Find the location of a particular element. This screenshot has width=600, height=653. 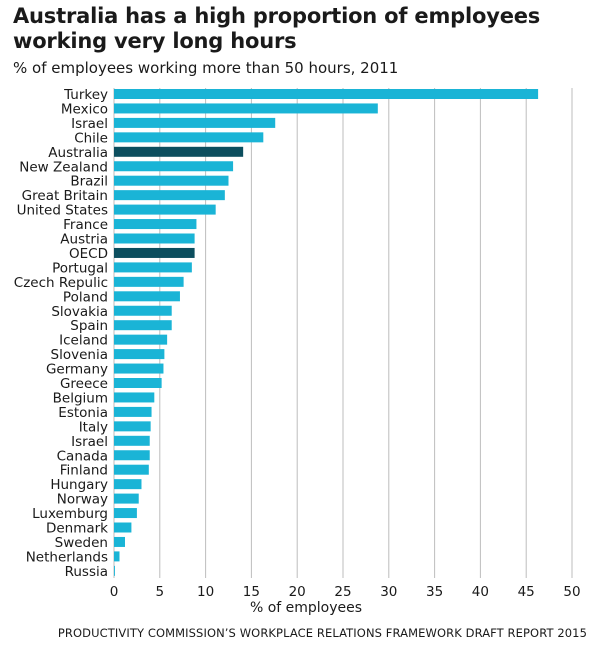

category-label: Slovakia is located at coordinates (79, 312).